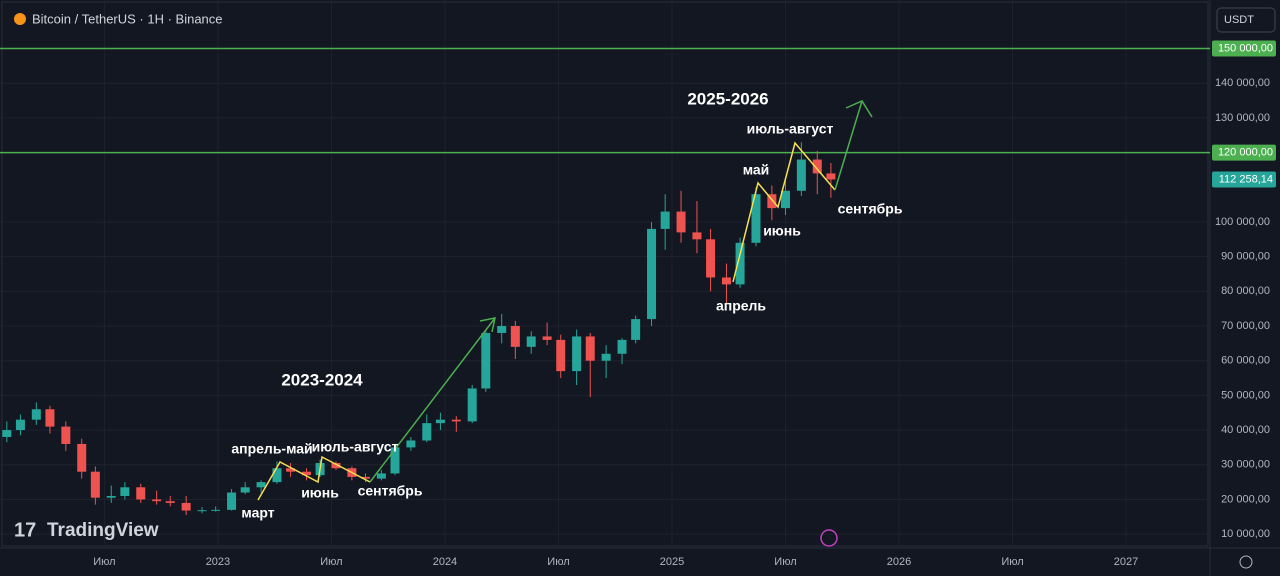 The height and width of the screenshot is (576, 1280). Describe the element at coordinates (25, 530) in the screenshot. I see `watermark-icon: 17` at that location.